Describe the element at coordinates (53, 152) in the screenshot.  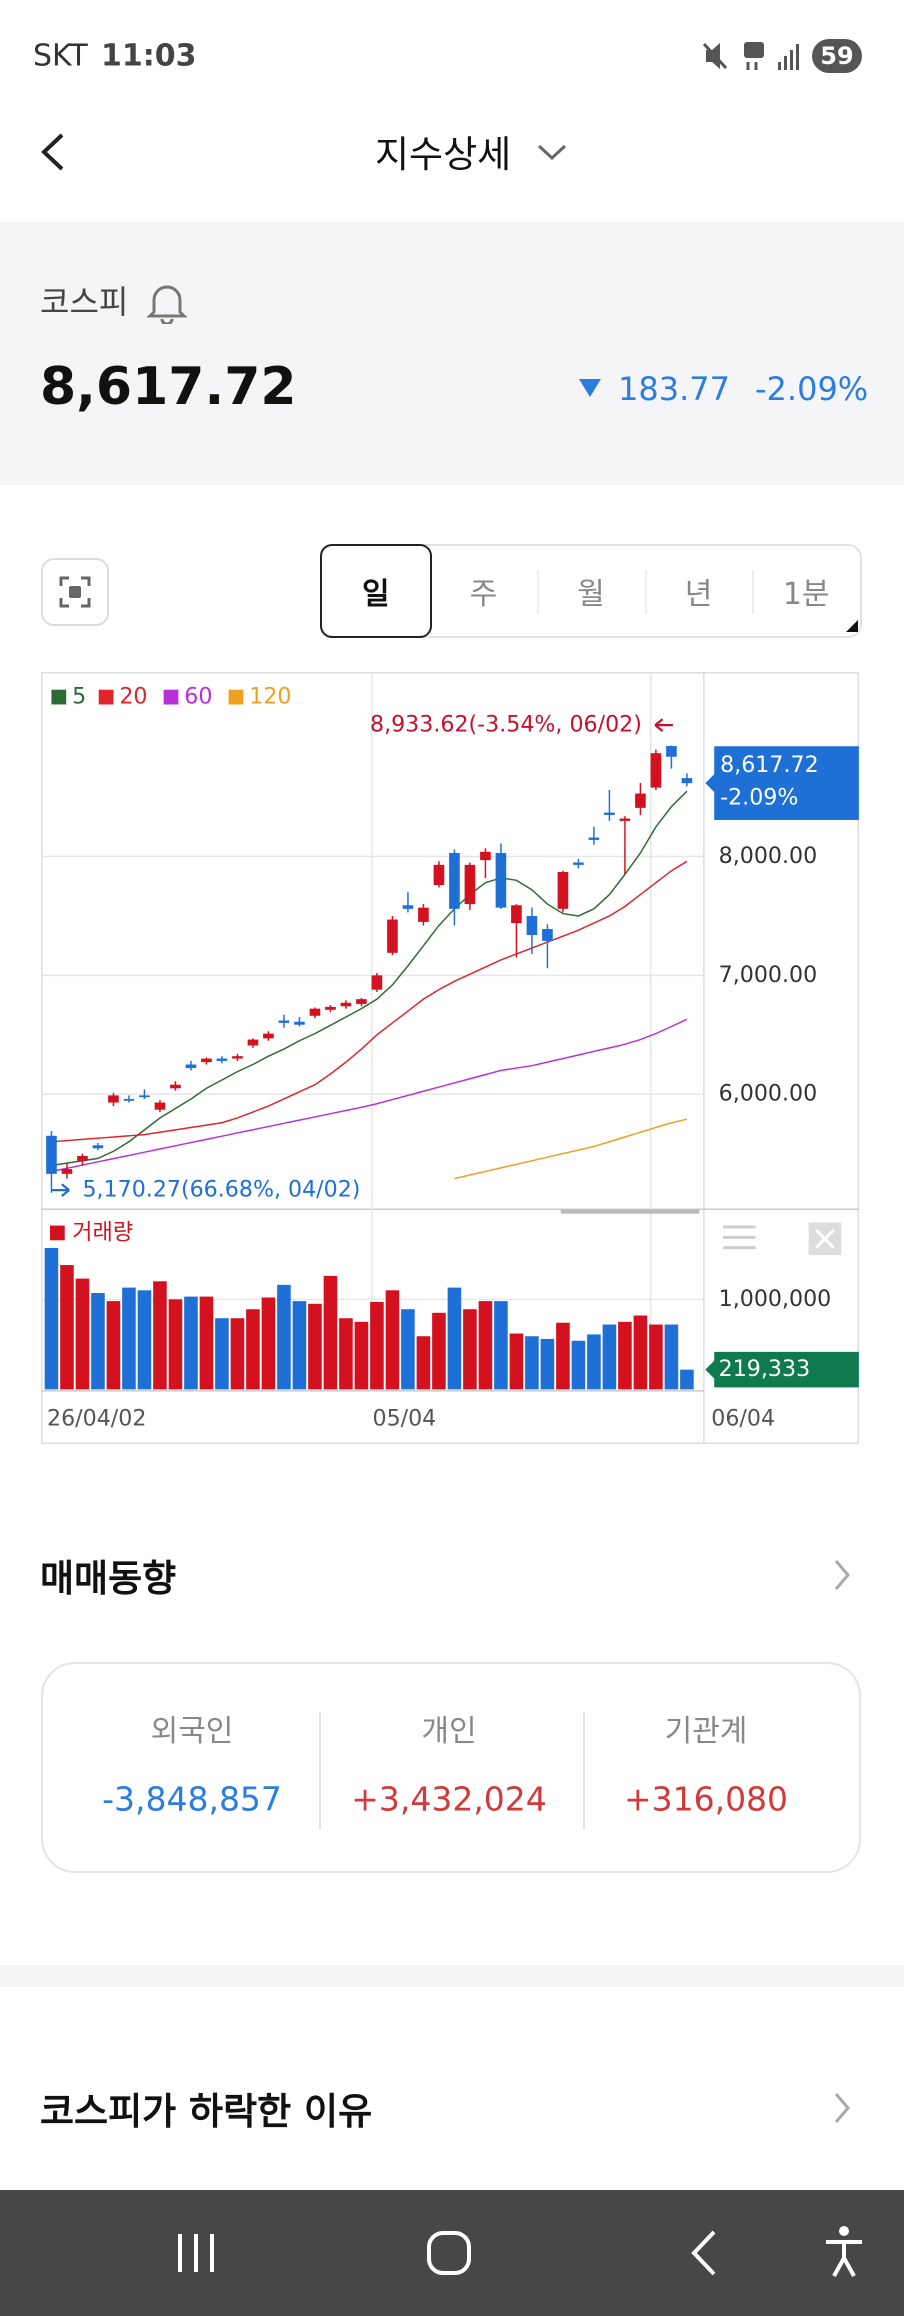
I see `back-button` at that location.